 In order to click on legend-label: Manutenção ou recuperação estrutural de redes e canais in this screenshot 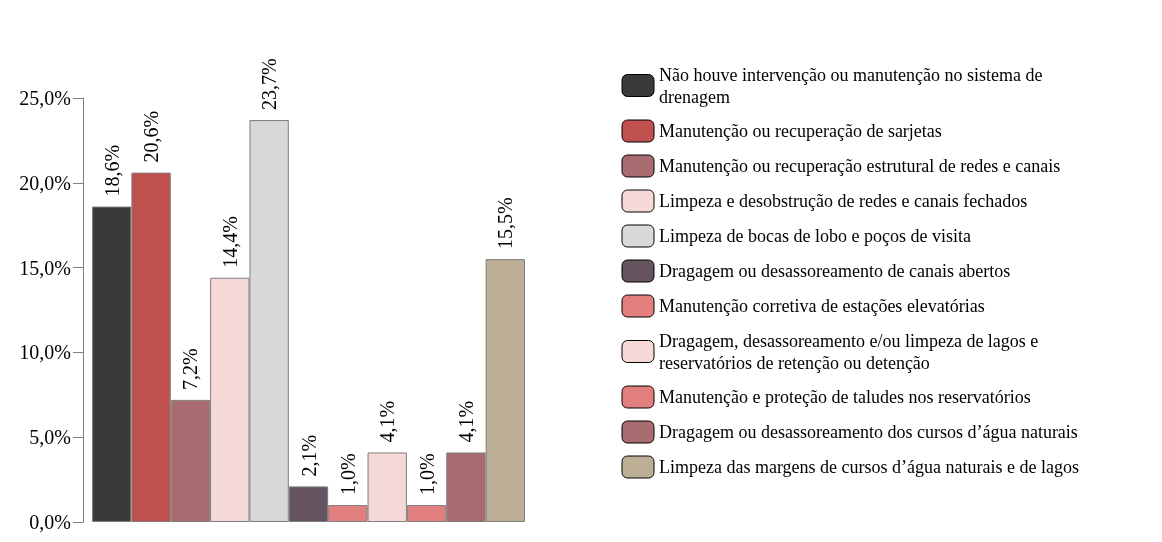, I will do `click(860, 166)`.